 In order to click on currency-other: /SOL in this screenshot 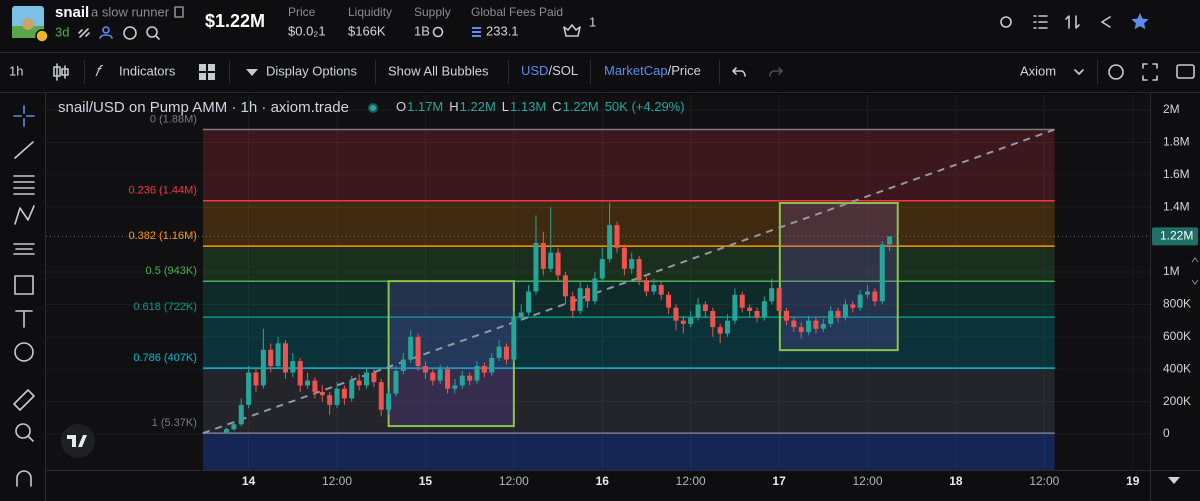, I will do `click(563, 70)`.